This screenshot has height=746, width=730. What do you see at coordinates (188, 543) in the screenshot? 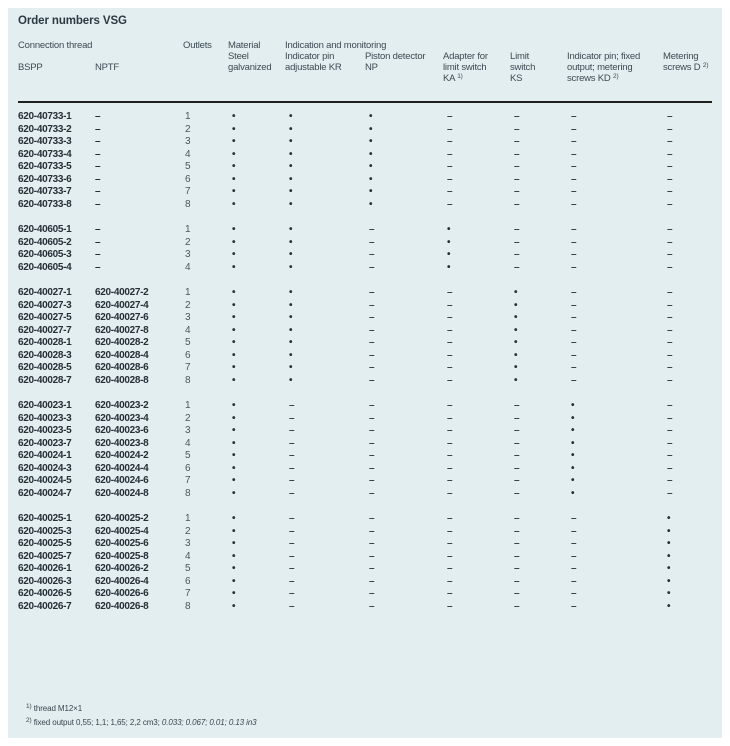
I see `outlets-value: 3` at bounding box center [188, 543].